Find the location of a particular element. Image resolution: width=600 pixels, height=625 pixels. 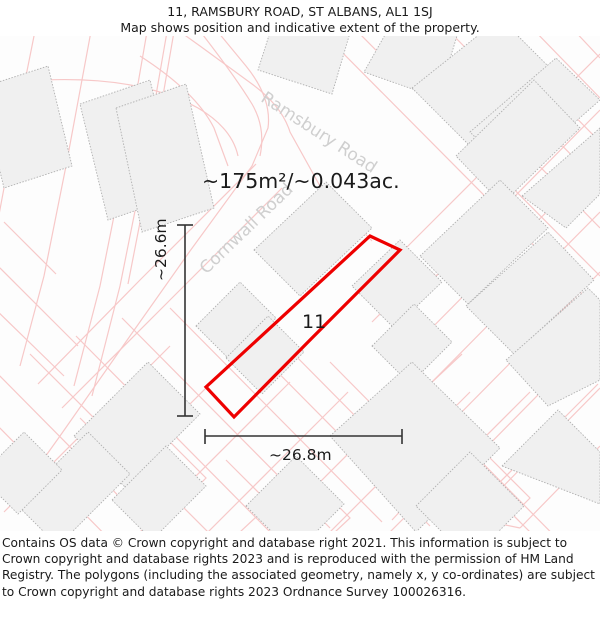

dimension-lines is located at coordinates (290, 334).